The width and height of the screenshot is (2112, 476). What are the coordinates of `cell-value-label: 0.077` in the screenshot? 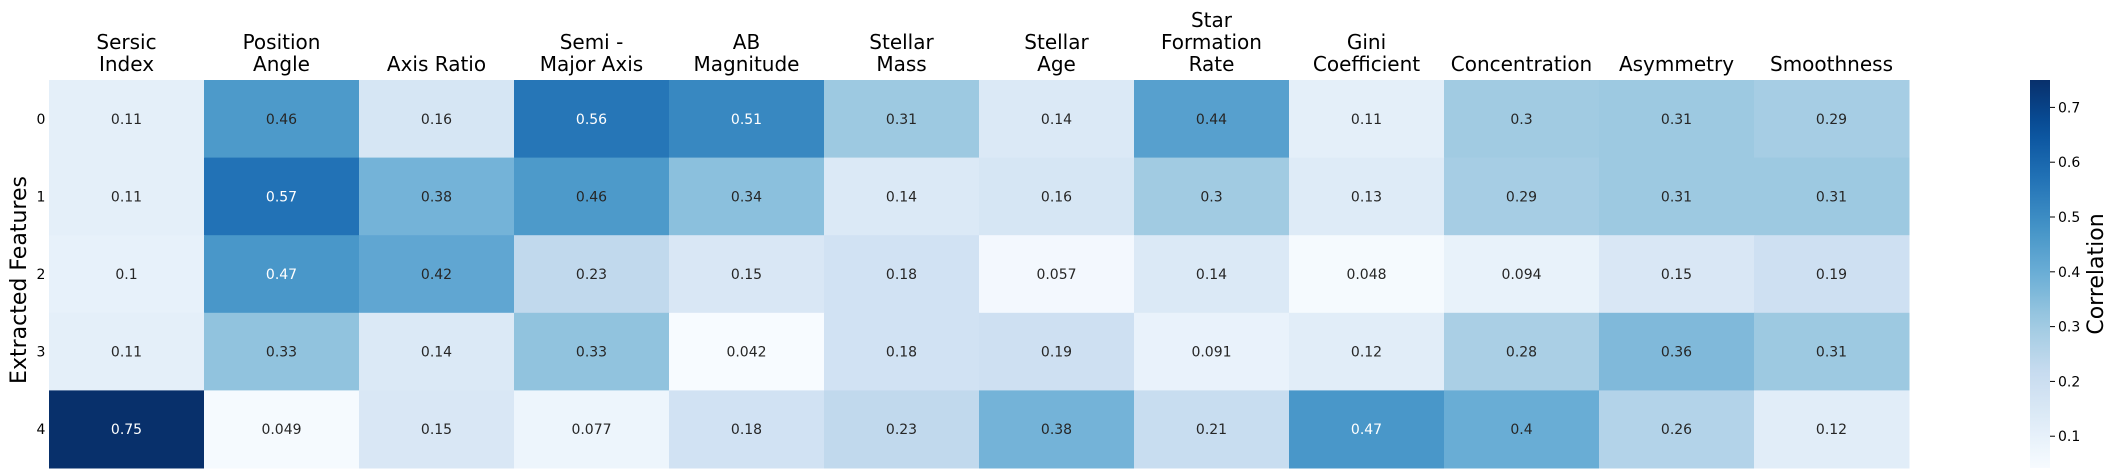 It's located at (591, 430).